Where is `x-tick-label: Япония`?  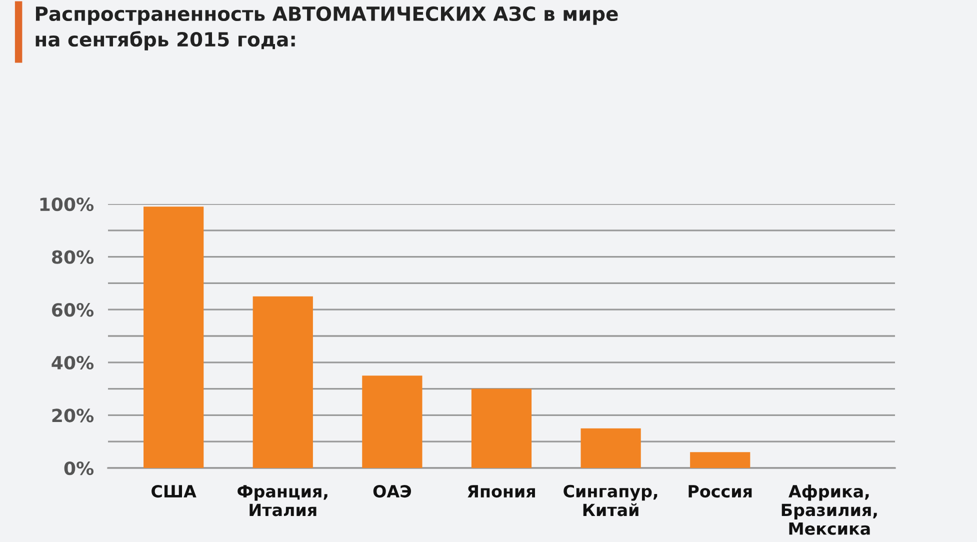
x-tick-label: Япония is located at coordinates (501, 491).